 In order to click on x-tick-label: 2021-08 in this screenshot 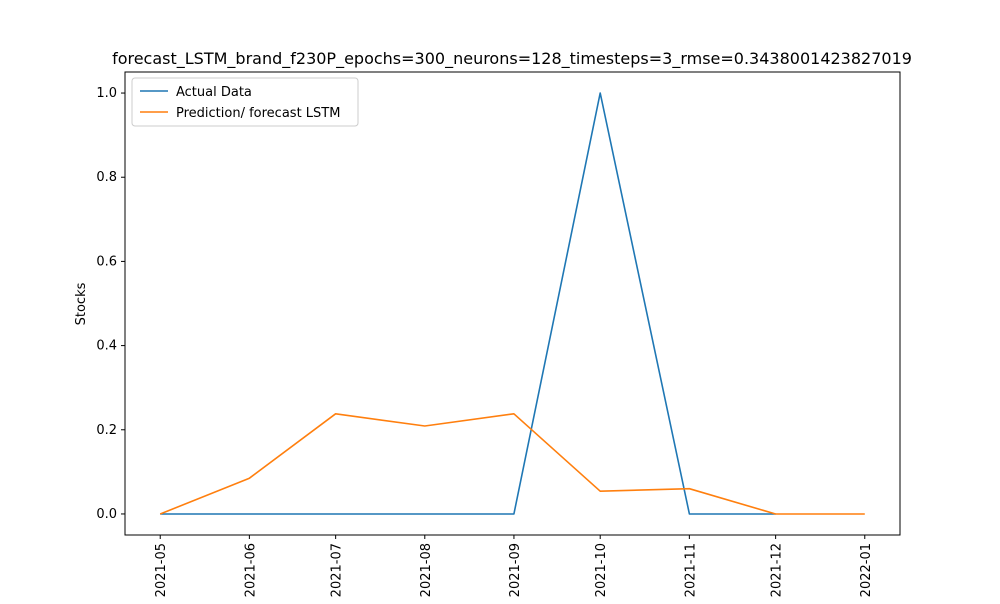, I will do `click(426, 570)`.